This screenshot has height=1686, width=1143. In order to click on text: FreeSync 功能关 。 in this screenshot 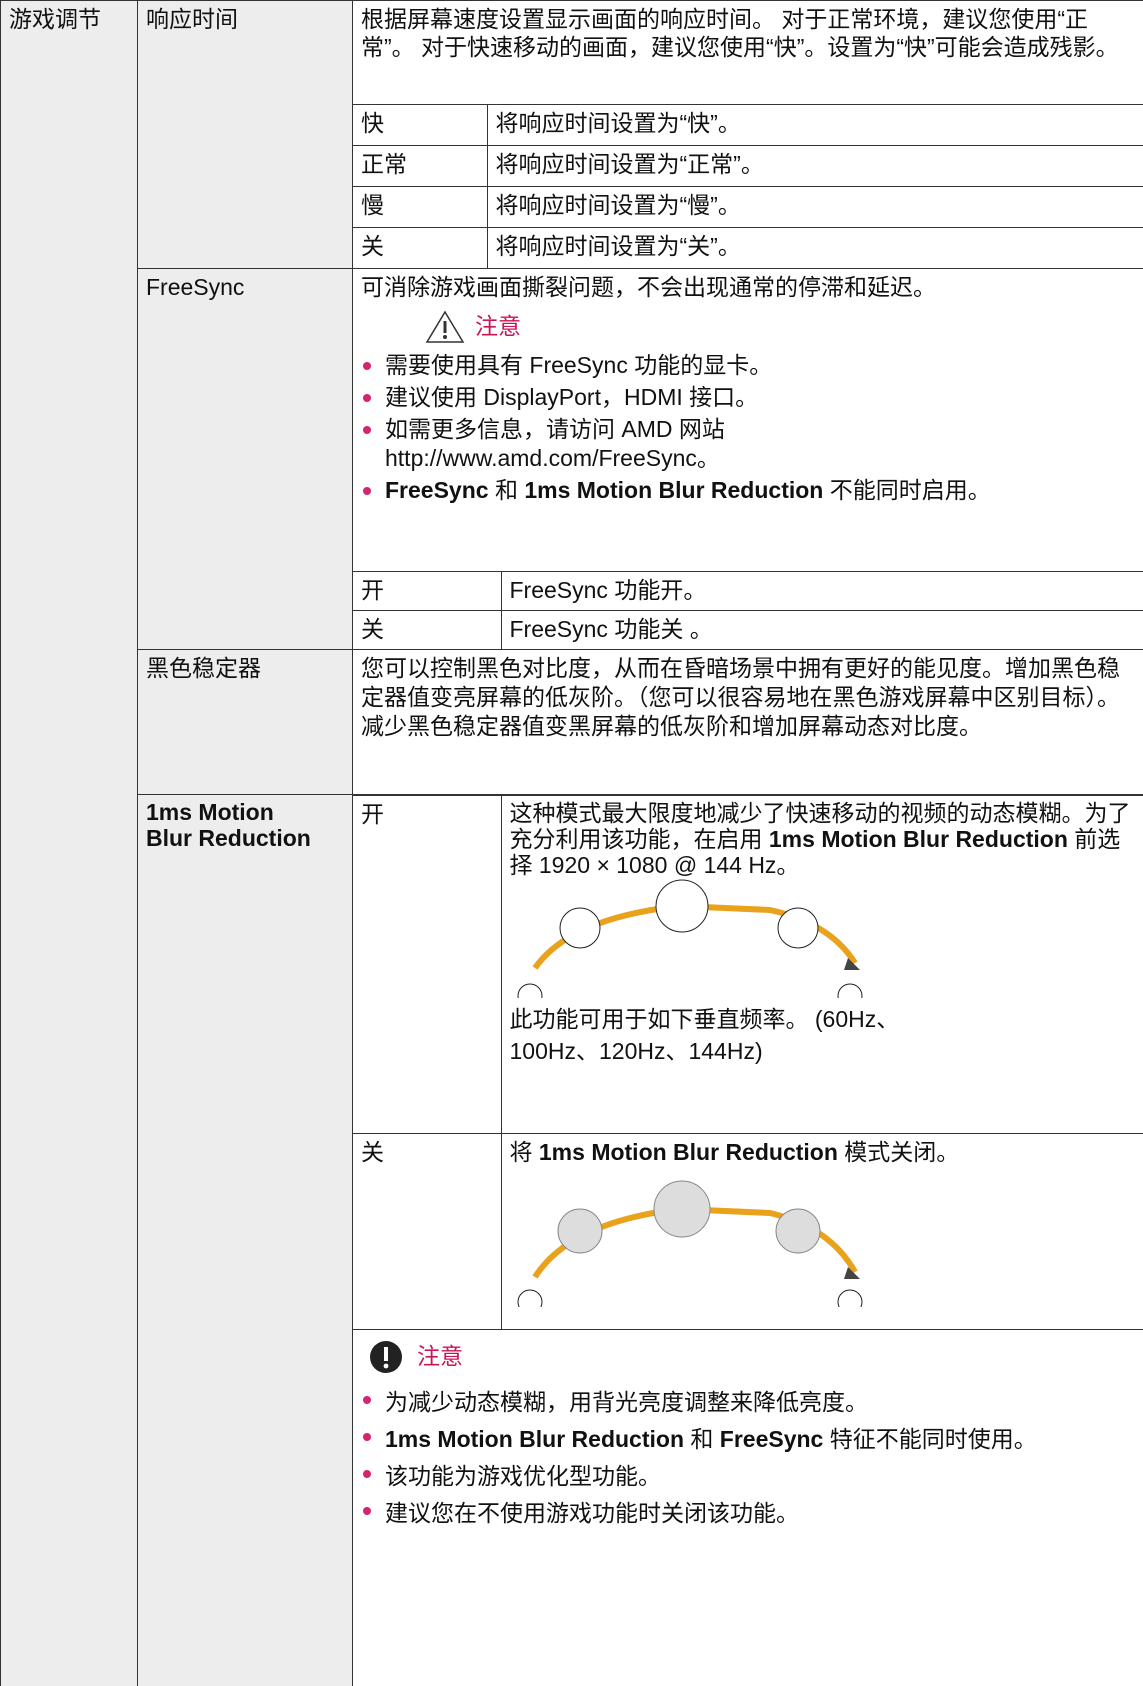, I will do `click(822, 629)`.